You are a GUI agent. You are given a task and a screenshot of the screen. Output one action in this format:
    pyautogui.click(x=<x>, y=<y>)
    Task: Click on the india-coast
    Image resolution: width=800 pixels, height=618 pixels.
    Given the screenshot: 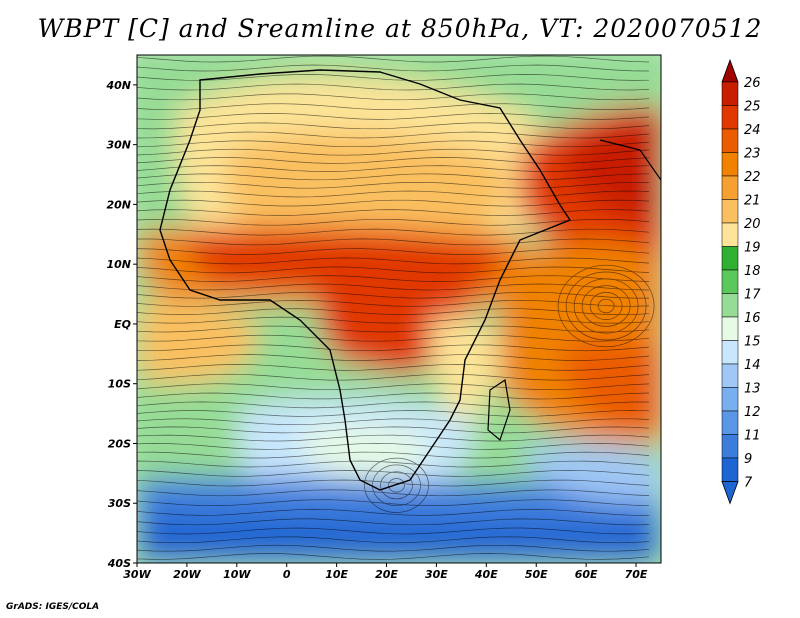 What is the action you would take?
    pyautogui.click(x=630, y=160)
    